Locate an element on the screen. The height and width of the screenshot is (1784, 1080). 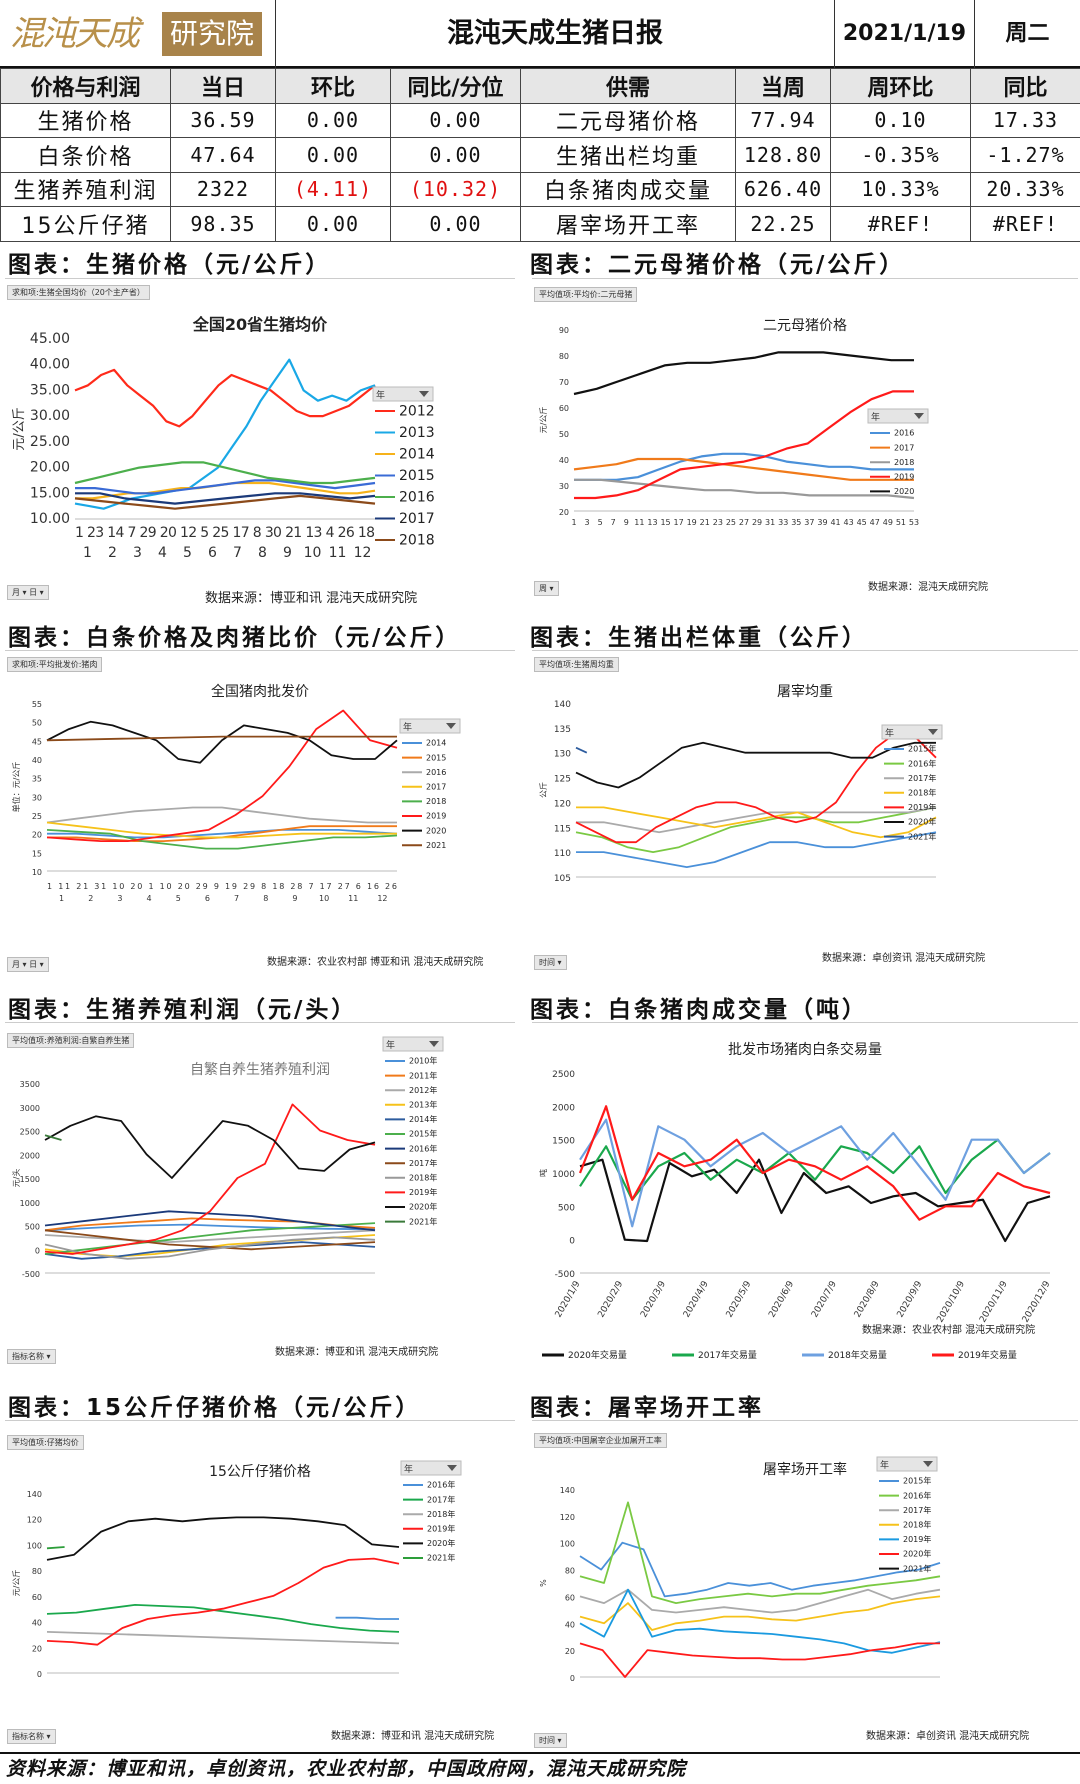
series-line-2014年 is located at coordinates (210, 1250).